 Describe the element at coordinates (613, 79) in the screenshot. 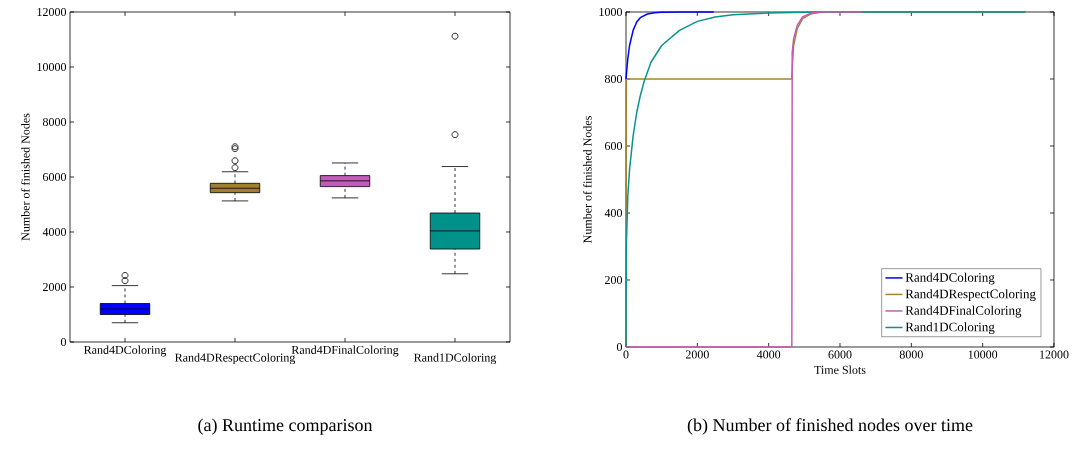

I see `y-tick-label: 800` at that location.